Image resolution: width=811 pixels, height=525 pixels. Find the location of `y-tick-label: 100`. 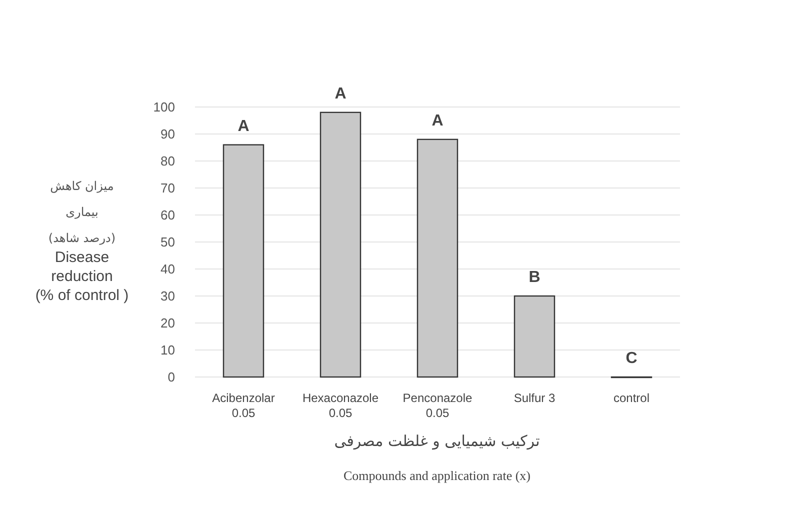

y-tick-label: 100 is located at coordinates (164, 107).